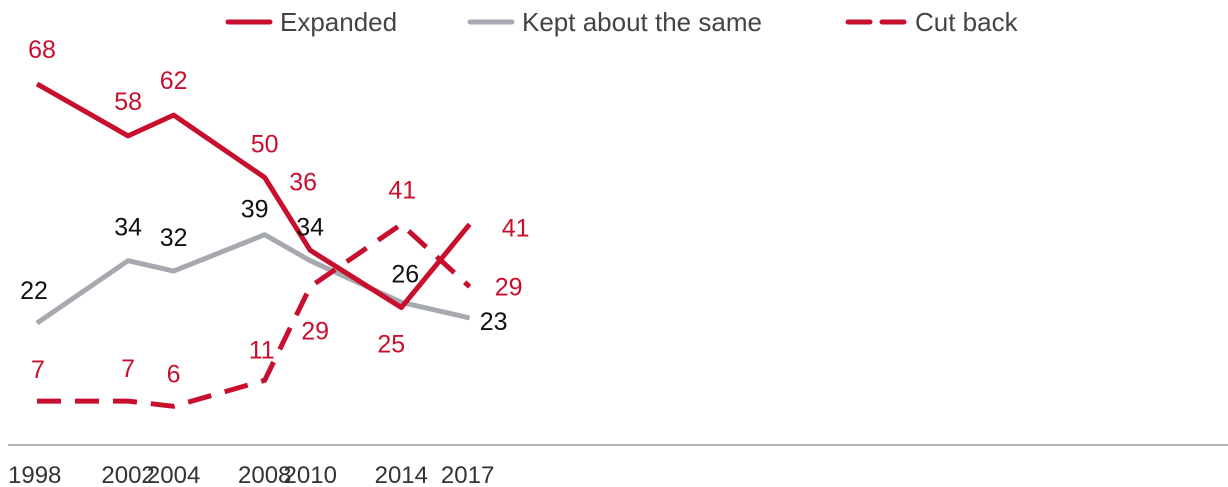 The image size is (1228, 487). What do you see at coordinates (509, 288) in the screenshot?
I see `data-label-s2-2017: 29` at bounding box center [509, 288].